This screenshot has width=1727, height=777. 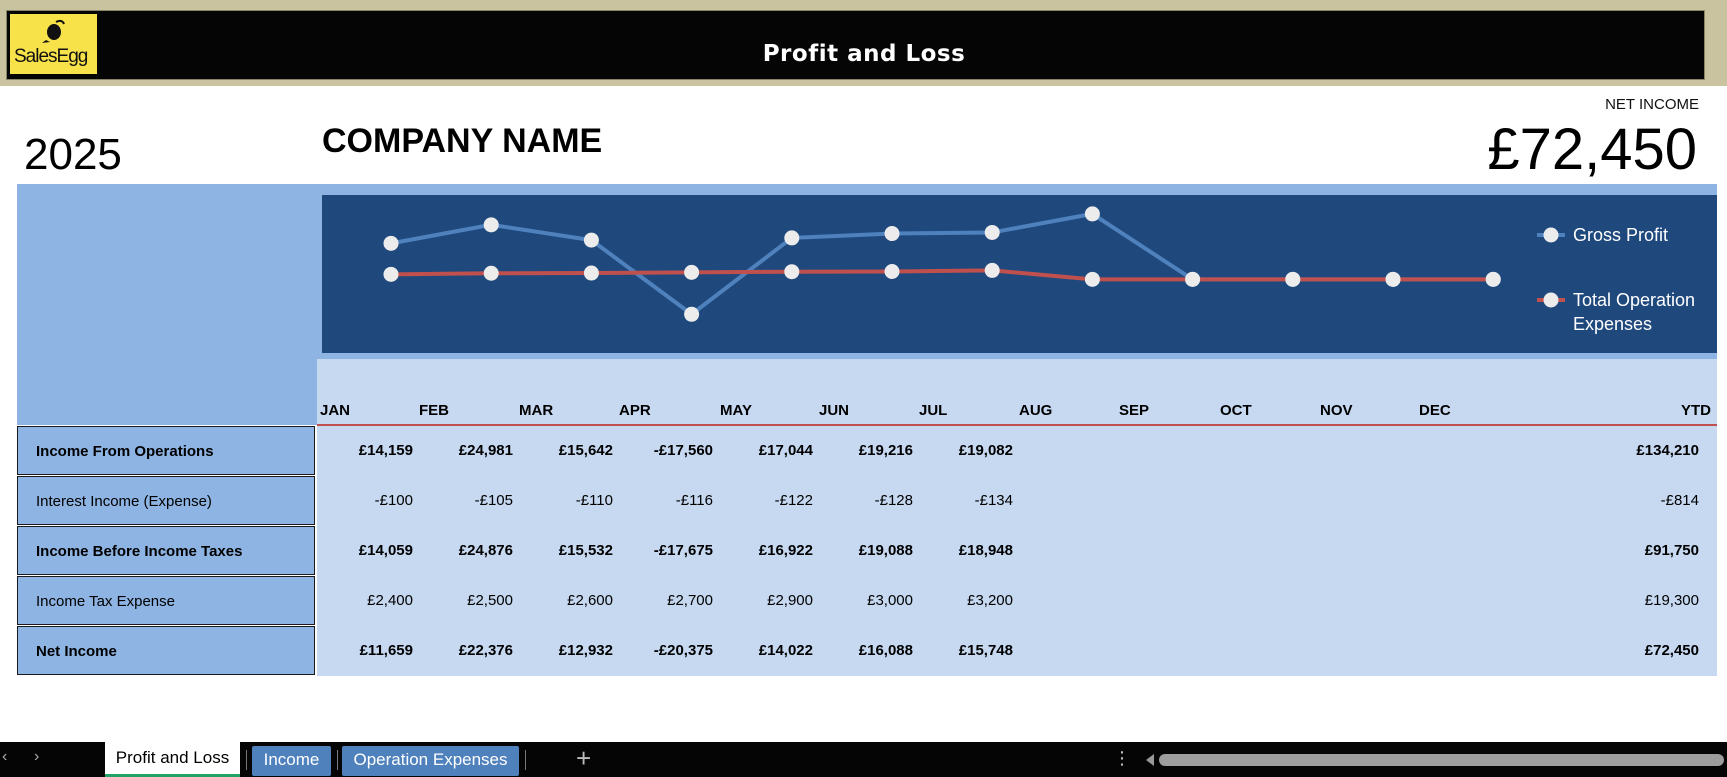 What do you see at coordinates (166, 450) in the screenshot?
I see `row-label: Income From Operations` at bounding box center [166, 450].